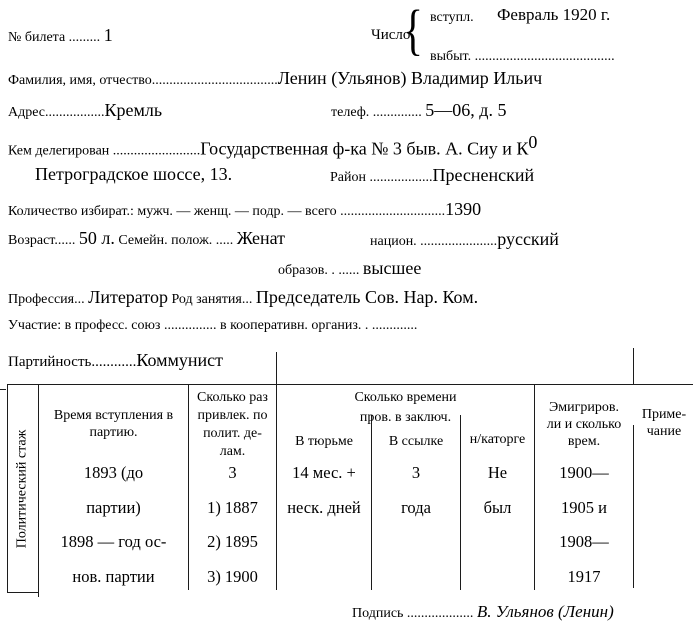 This screenshot has height=632, width=695. What do you see at coordinates (584, 576) in the screenshot?
I see `cell-emigration-line4: 1917` at bounding box center [584, 576].